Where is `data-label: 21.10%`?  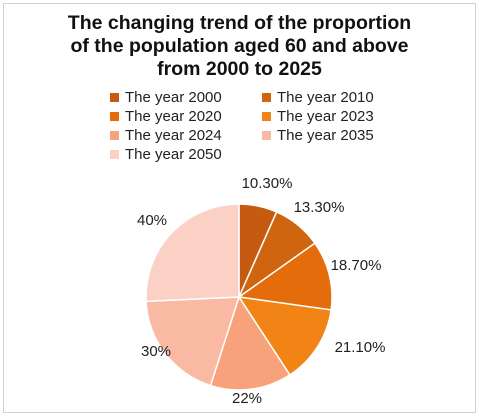 data-label: 21.10% is located at coordinates (360, 347).